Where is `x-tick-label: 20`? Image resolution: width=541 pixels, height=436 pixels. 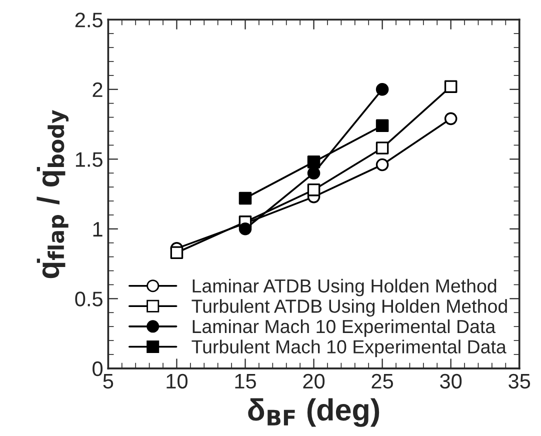 x-tick-label: 20 is located at coordinates (314, 381).